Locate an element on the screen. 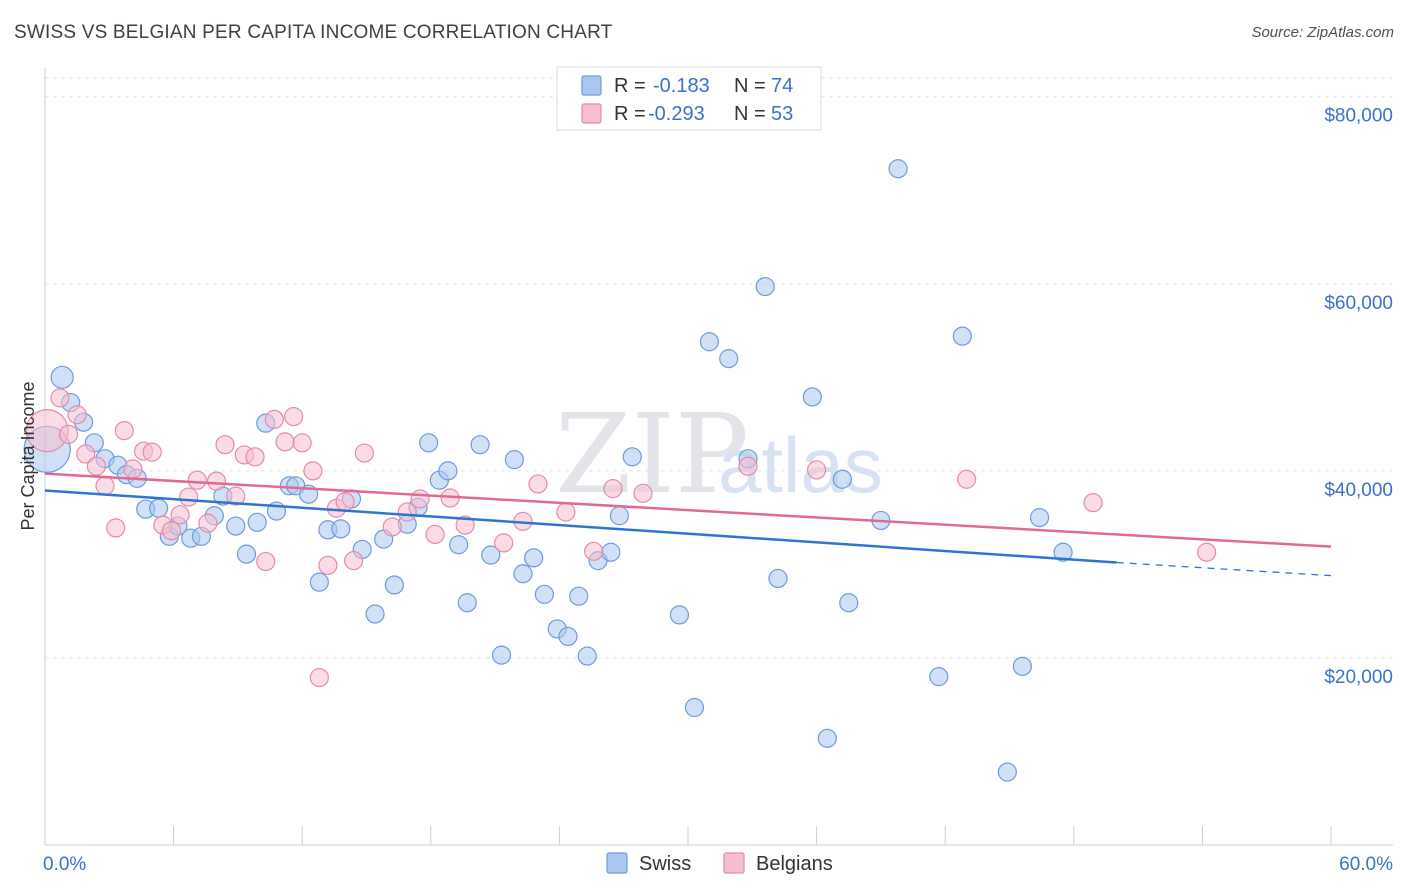 This screenshot has height=892, width=1406. series-legend-swatch-swiss is located at coordinates (617, 863).